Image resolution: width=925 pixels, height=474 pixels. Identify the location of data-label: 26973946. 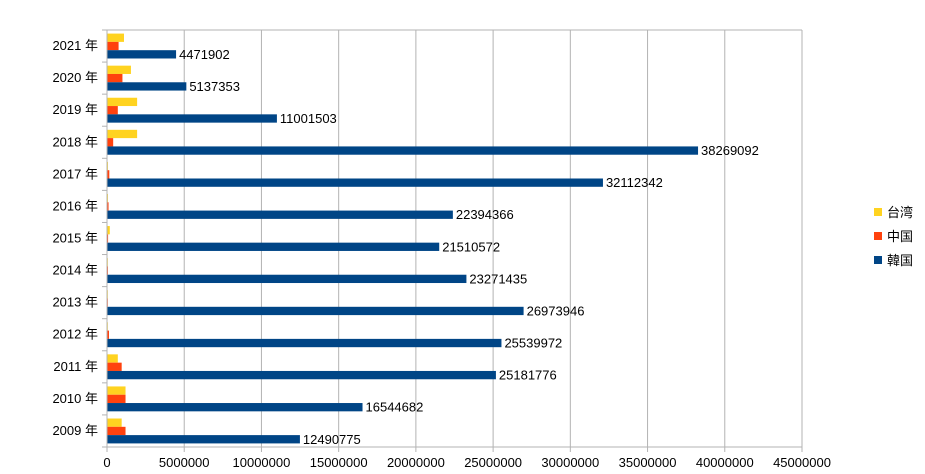
(556, 310).